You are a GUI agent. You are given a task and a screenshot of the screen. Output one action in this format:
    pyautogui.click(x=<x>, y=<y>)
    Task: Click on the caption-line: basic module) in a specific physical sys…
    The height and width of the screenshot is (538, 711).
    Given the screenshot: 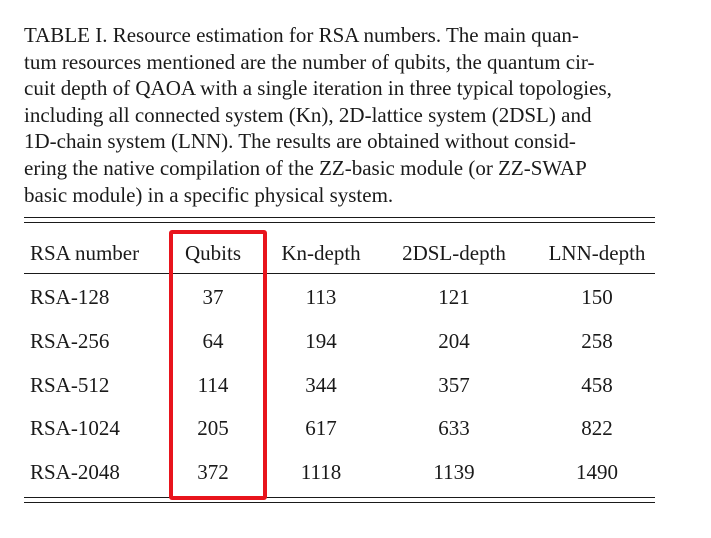 What is the action you would take?
    pyautogui.click(x=209, y=194)
    